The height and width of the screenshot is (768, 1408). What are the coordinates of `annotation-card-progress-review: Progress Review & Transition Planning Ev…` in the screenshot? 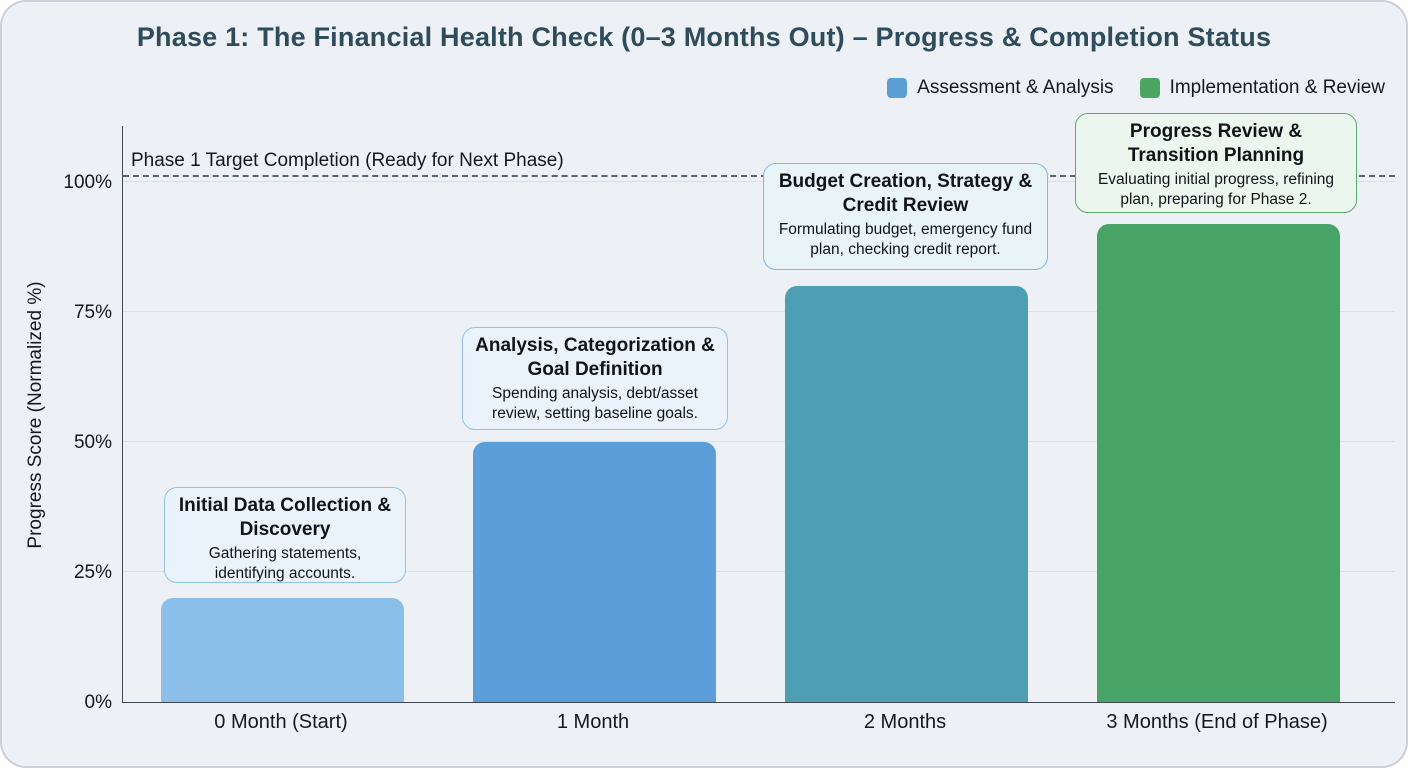 It's located at (1216, 163).